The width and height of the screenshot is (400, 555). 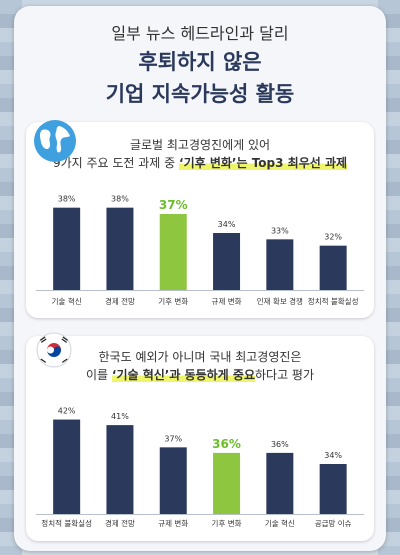 I want to click on bar-value-label: 32%, so click(x=333, y=237).